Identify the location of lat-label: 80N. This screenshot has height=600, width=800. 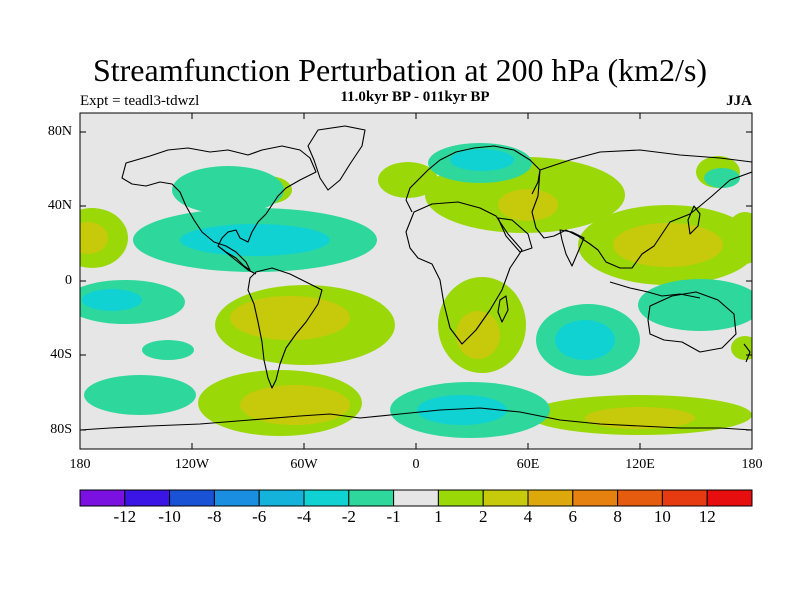
(59, 131).